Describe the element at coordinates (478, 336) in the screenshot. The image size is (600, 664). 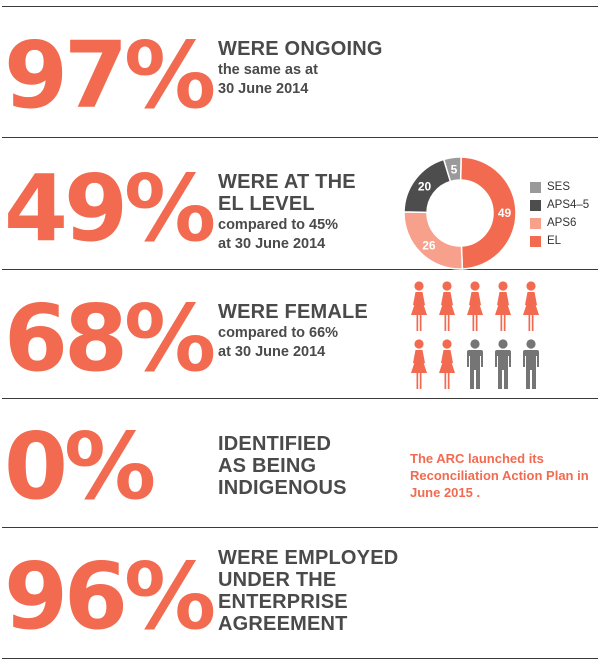
I see `gender-pictogram` at that location.